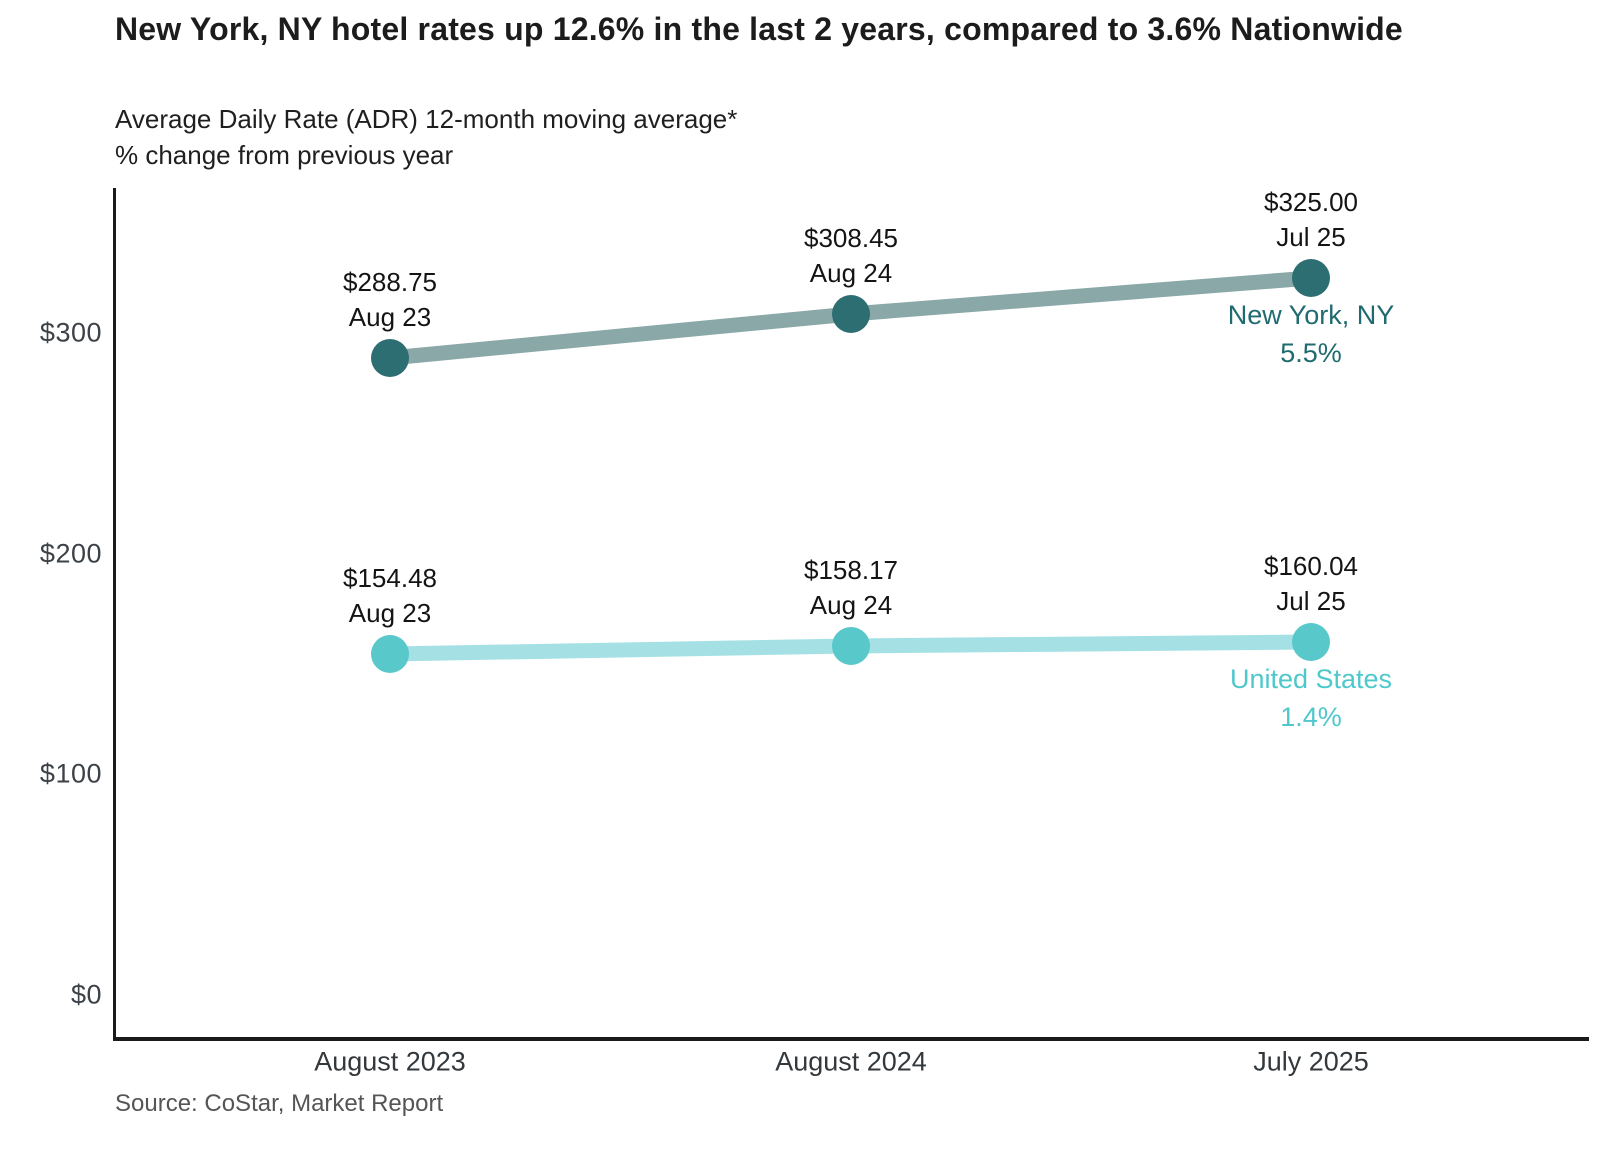  I want to click on y-tick-label: $0, so click(86, 994).